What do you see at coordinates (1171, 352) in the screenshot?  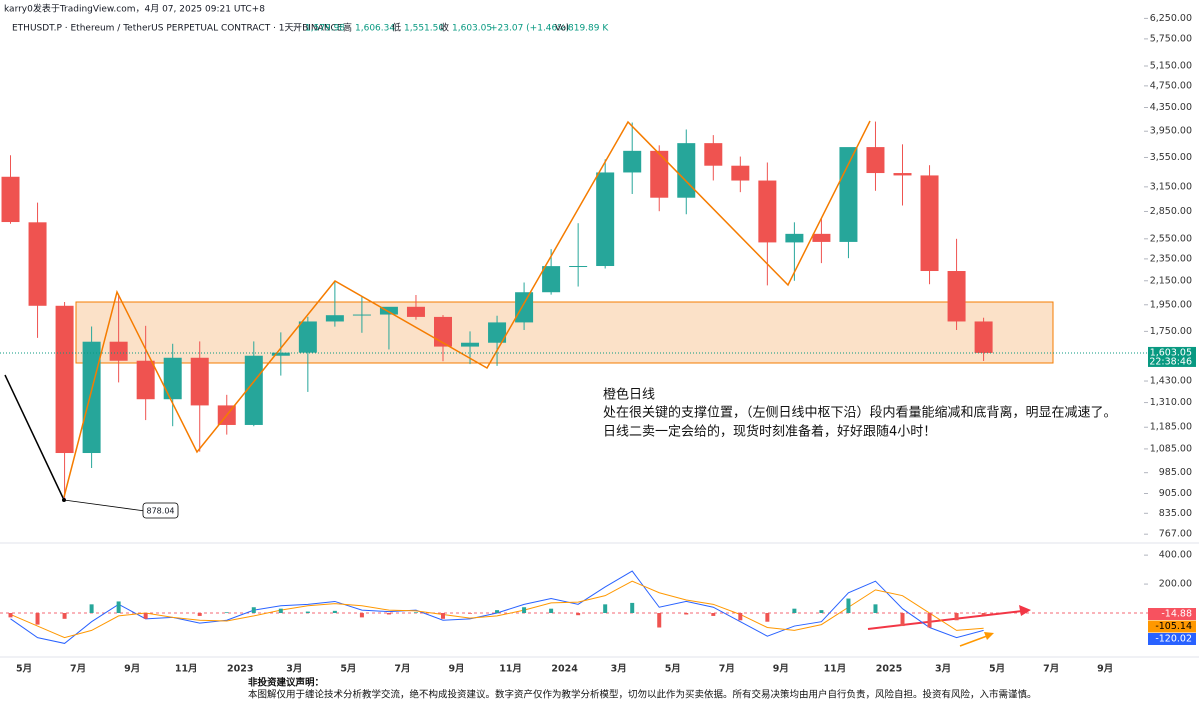 I see `last-price: 1,603.05` at bounding box center [1171, 352].